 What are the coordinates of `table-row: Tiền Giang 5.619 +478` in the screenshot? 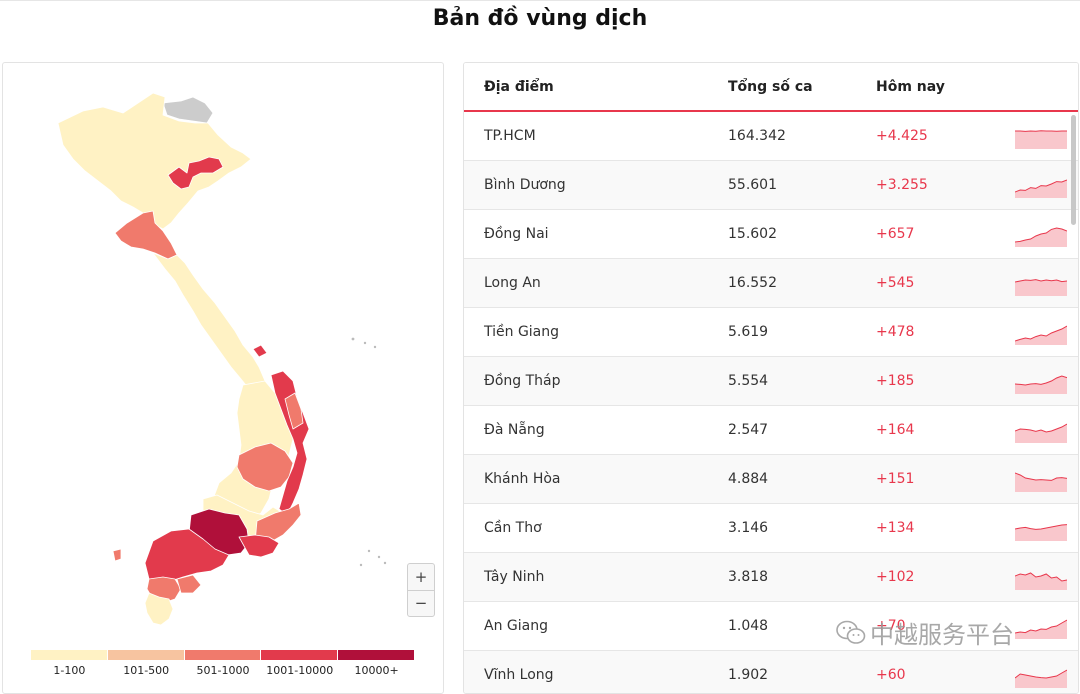 It's located at (771, 332).